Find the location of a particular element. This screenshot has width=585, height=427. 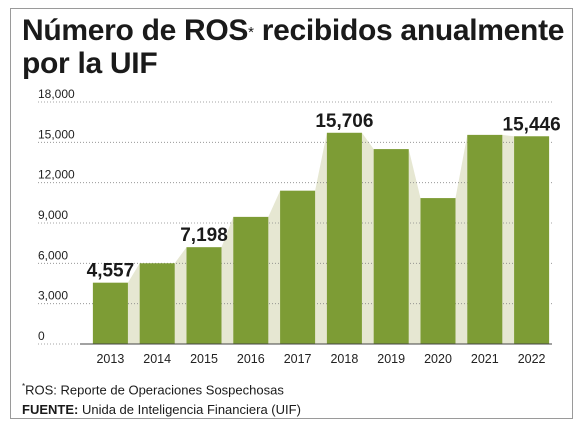

data-label-2022: 15,446 is located at coordinates (532, 124).